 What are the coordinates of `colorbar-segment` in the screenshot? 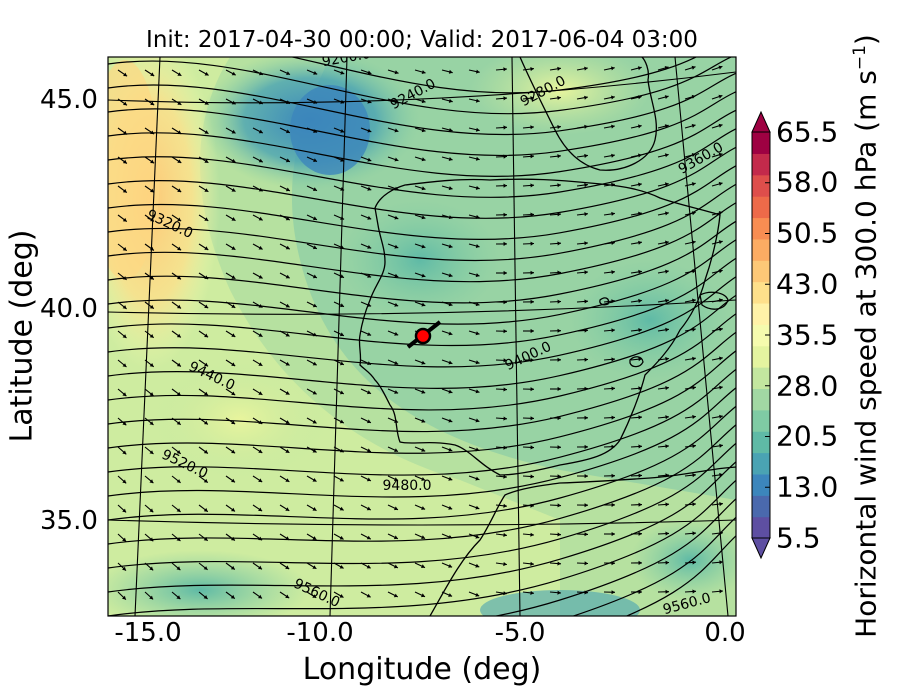 It's located at (761, 420).